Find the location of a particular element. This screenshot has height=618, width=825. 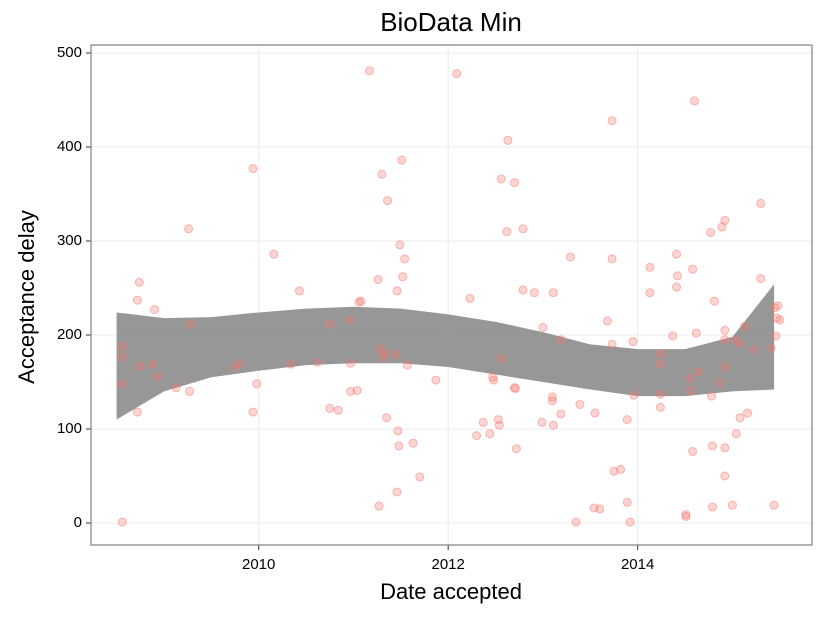

chart-title: BioData Min is located at coordinates (451, 22).